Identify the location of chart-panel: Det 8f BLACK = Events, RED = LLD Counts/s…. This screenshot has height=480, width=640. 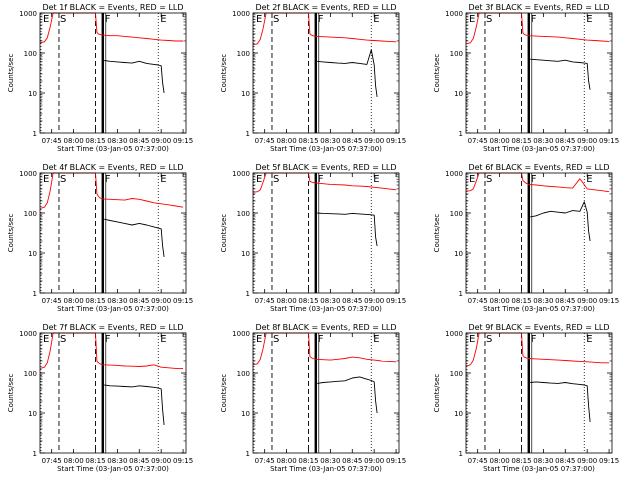
(313, 398).